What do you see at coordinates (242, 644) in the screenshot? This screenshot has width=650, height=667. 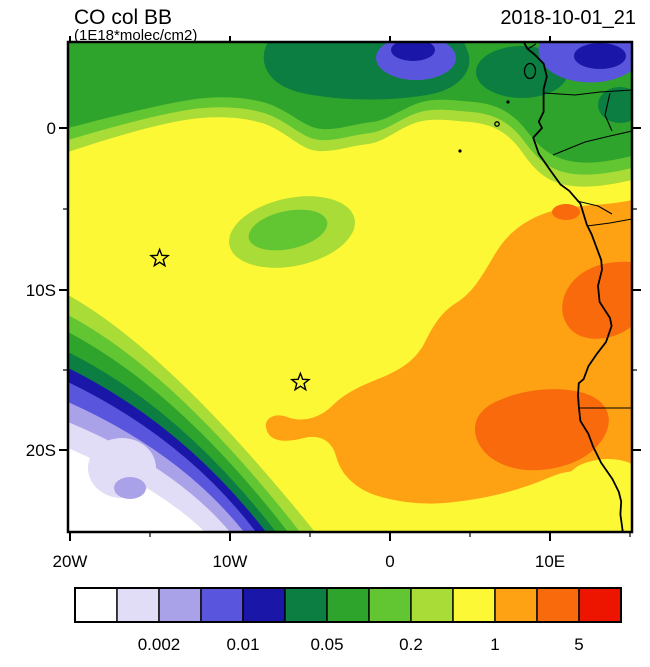 I see `colorbar-tick-label: 0.01` at bounding box center [242, 644].